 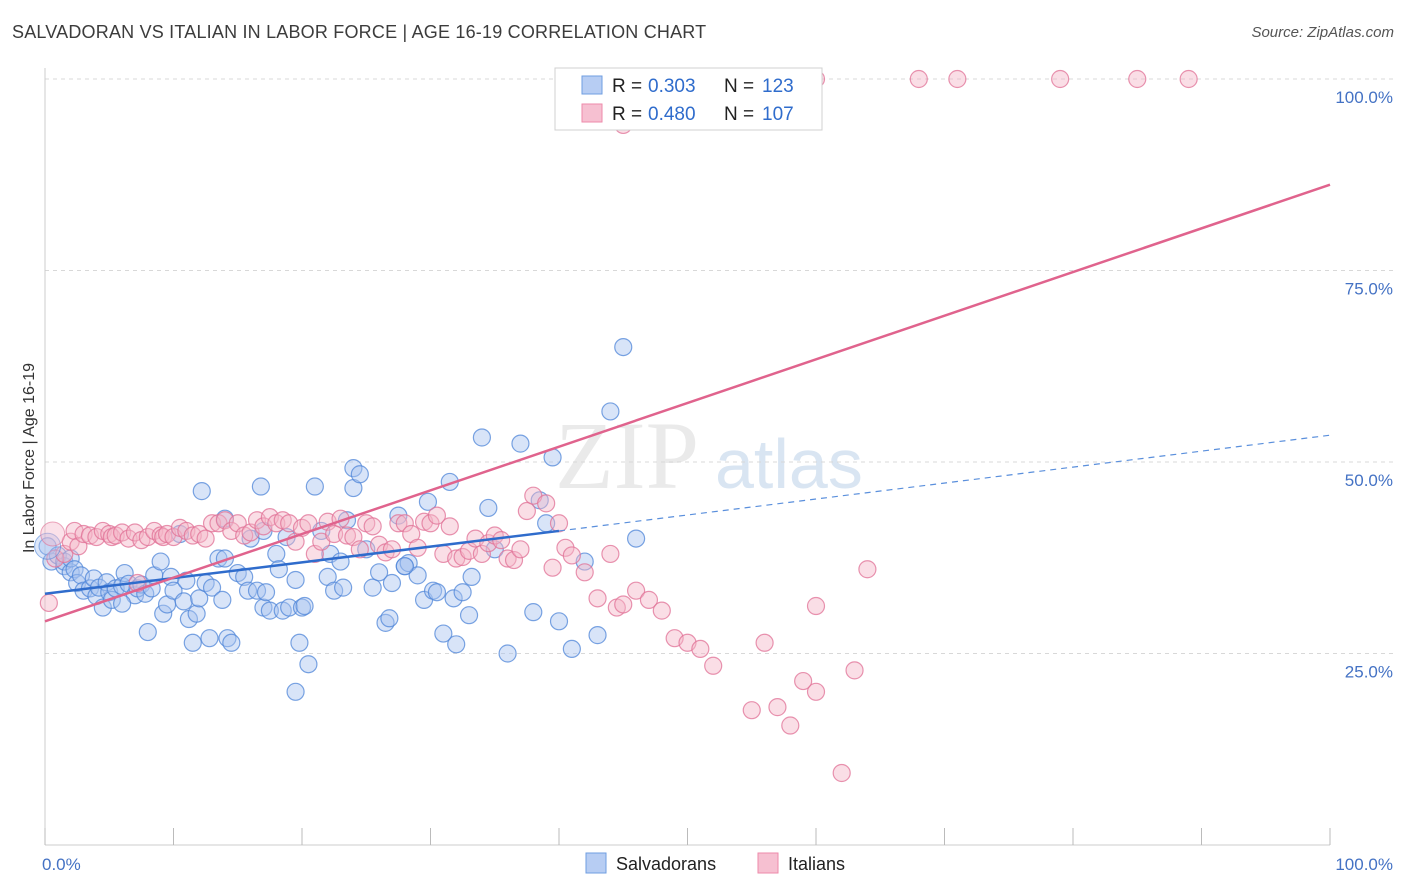 I want to click on point-salvadorans-cluster, so click(x=48, y=546).